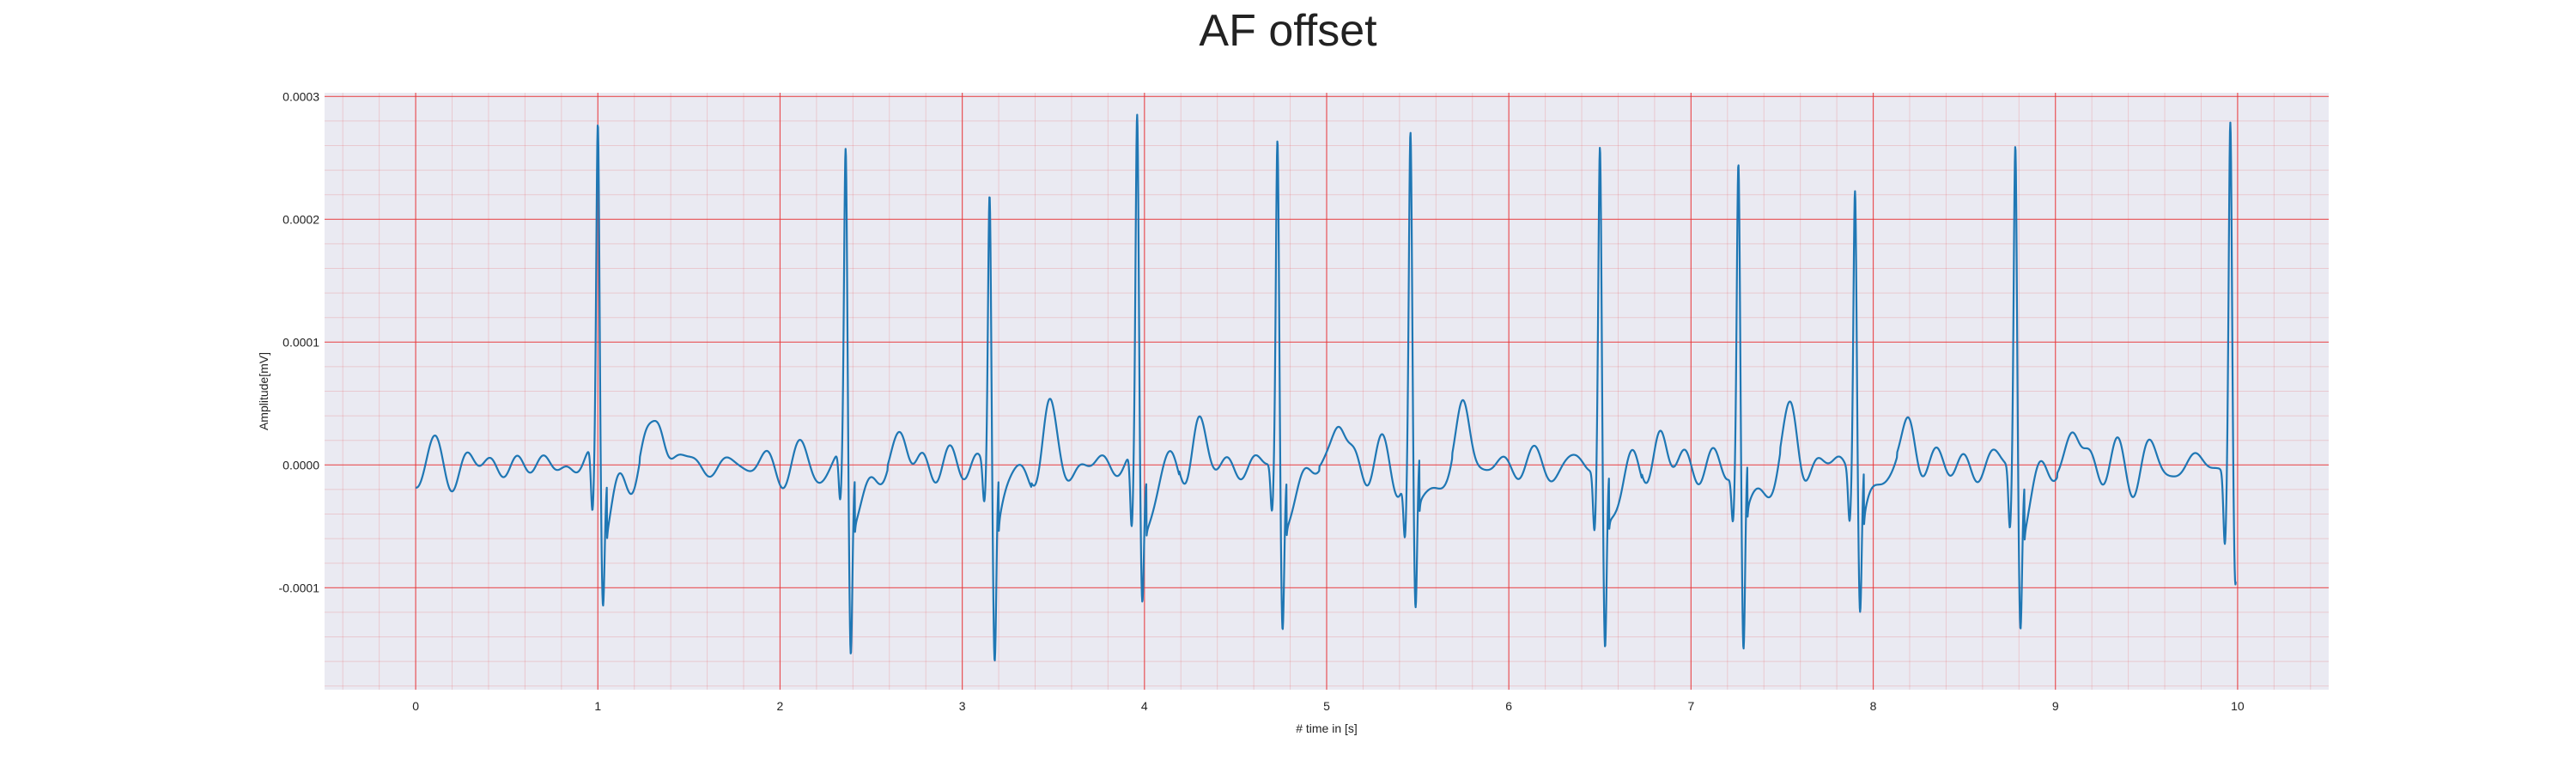 The image size is (2576, 773). I want to click on x-tick-label: 1, so click(597, 706).